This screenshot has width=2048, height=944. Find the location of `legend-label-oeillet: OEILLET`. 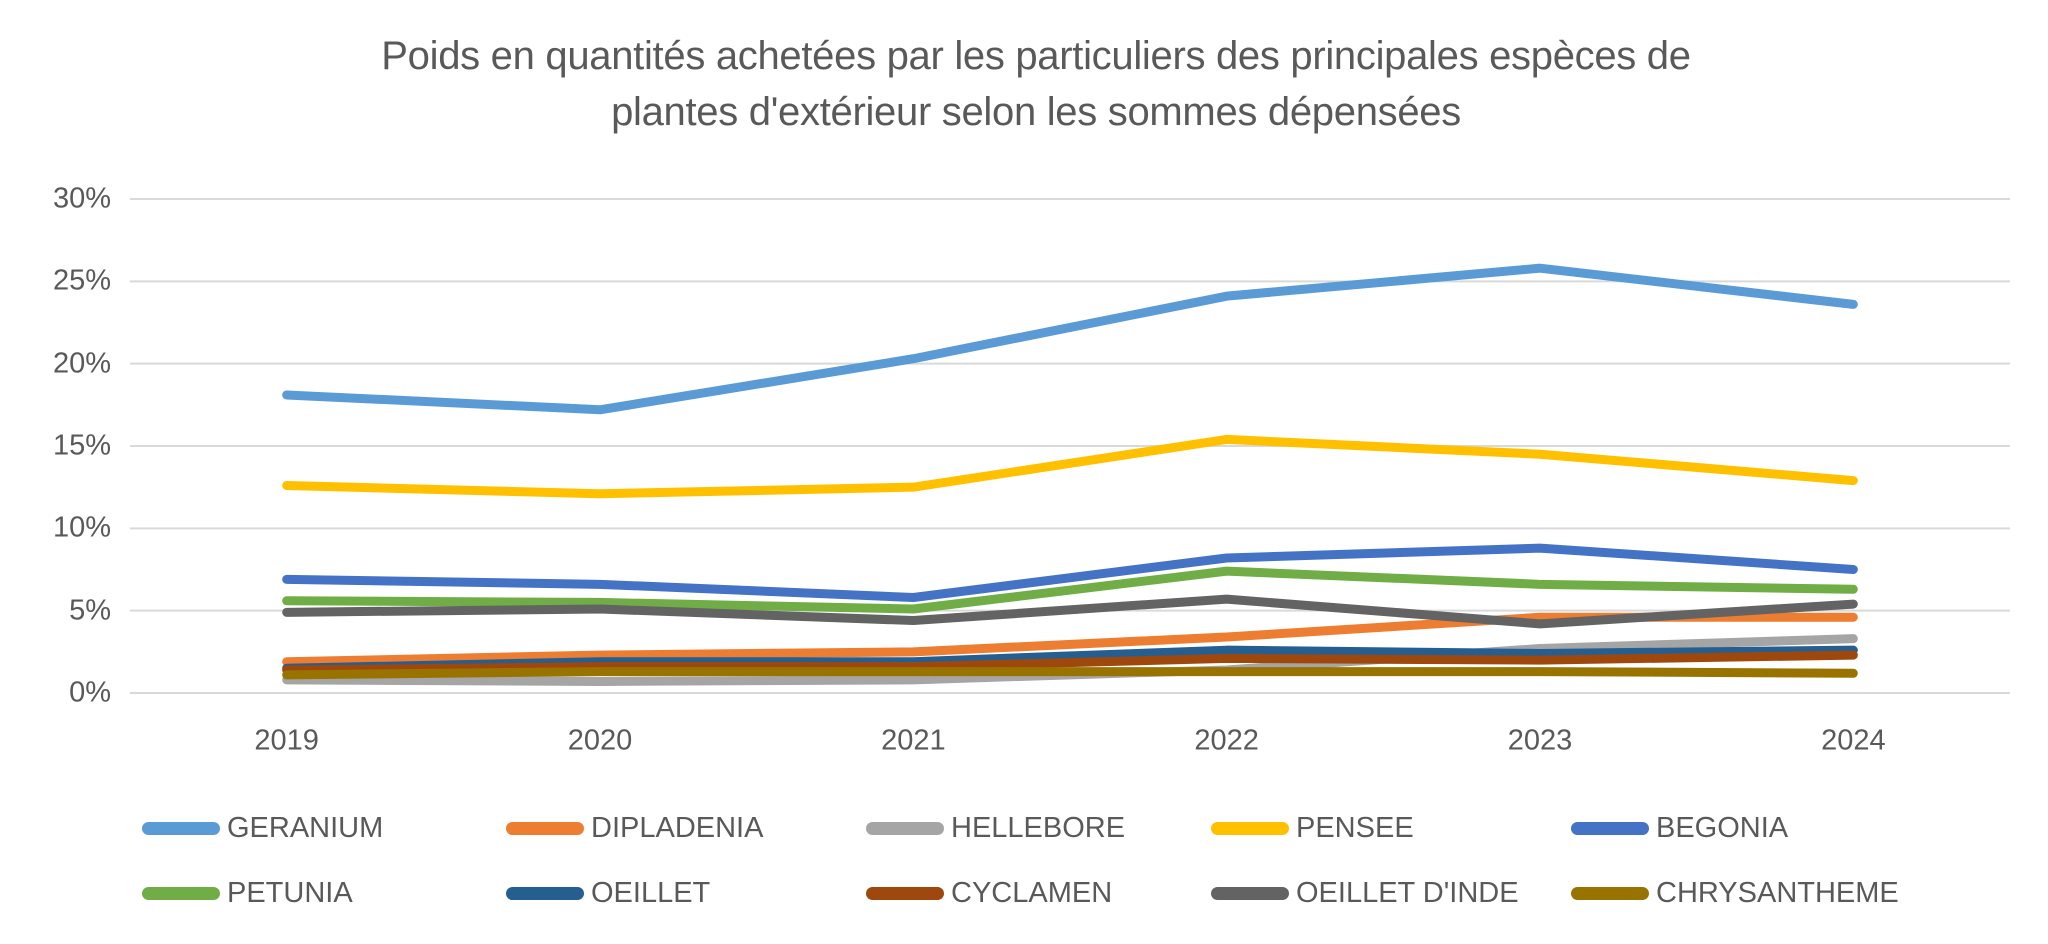

legend-label-oeillet: OEILLET is located at coordinates (651, 892).